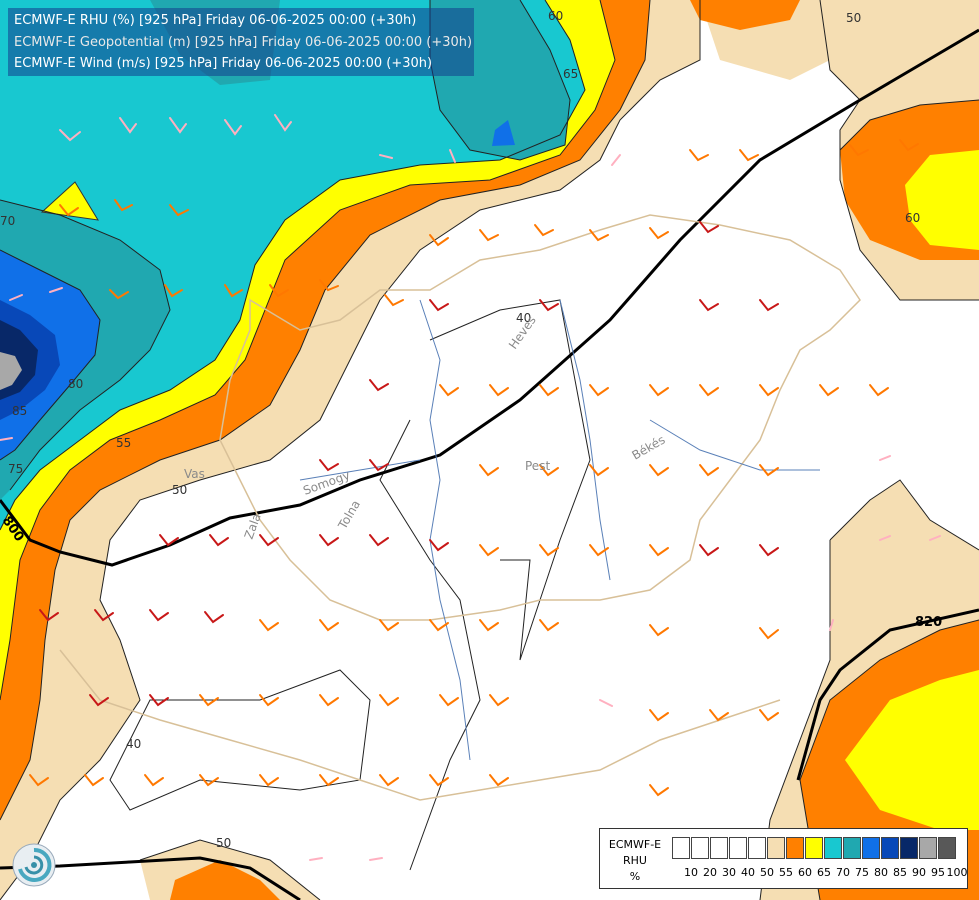  I want to click on legend-tick-label: 70, so click(843, 872).